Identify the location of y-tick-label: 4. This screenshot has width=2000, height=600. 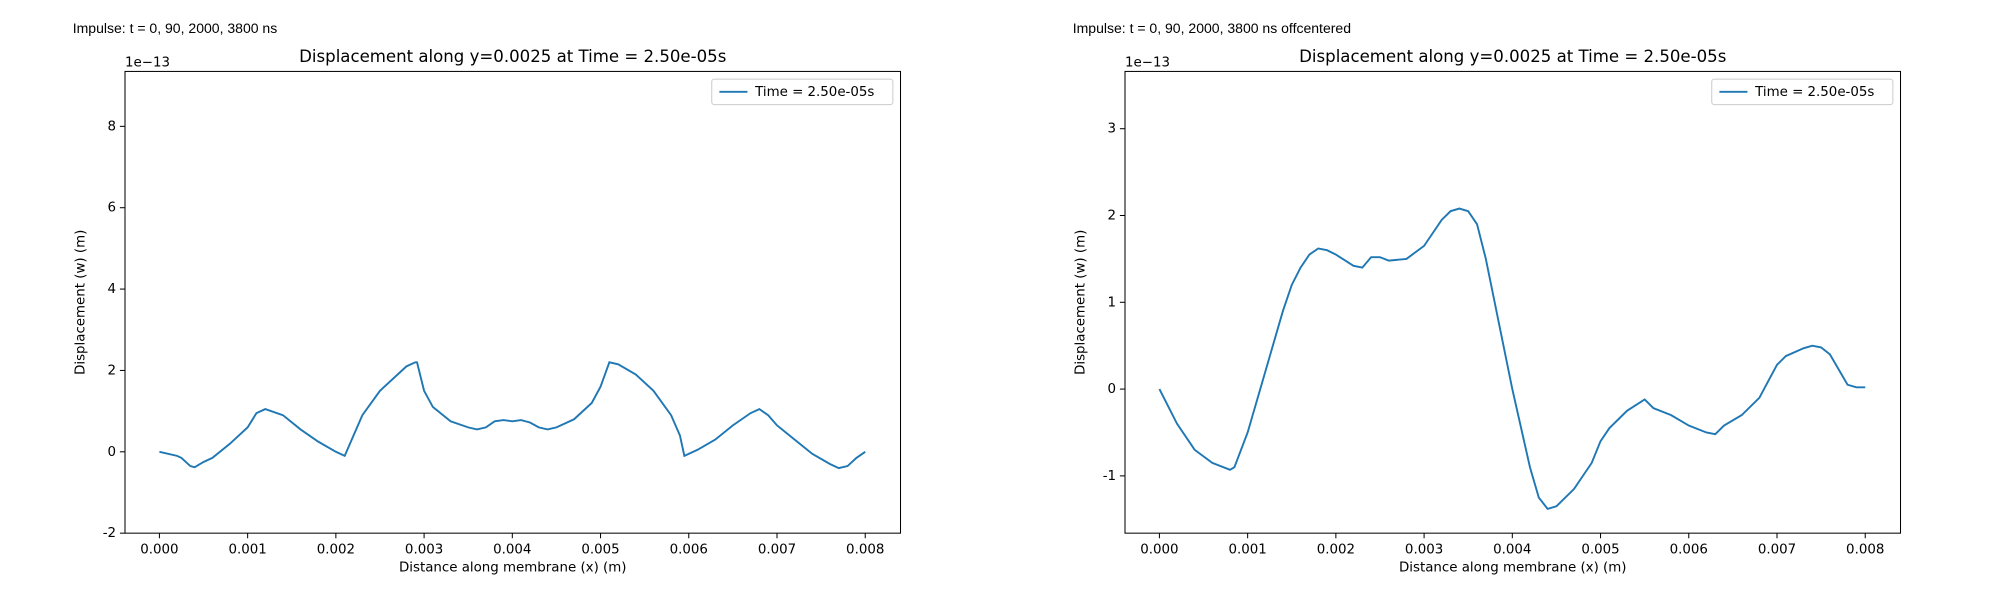
(112, 289).